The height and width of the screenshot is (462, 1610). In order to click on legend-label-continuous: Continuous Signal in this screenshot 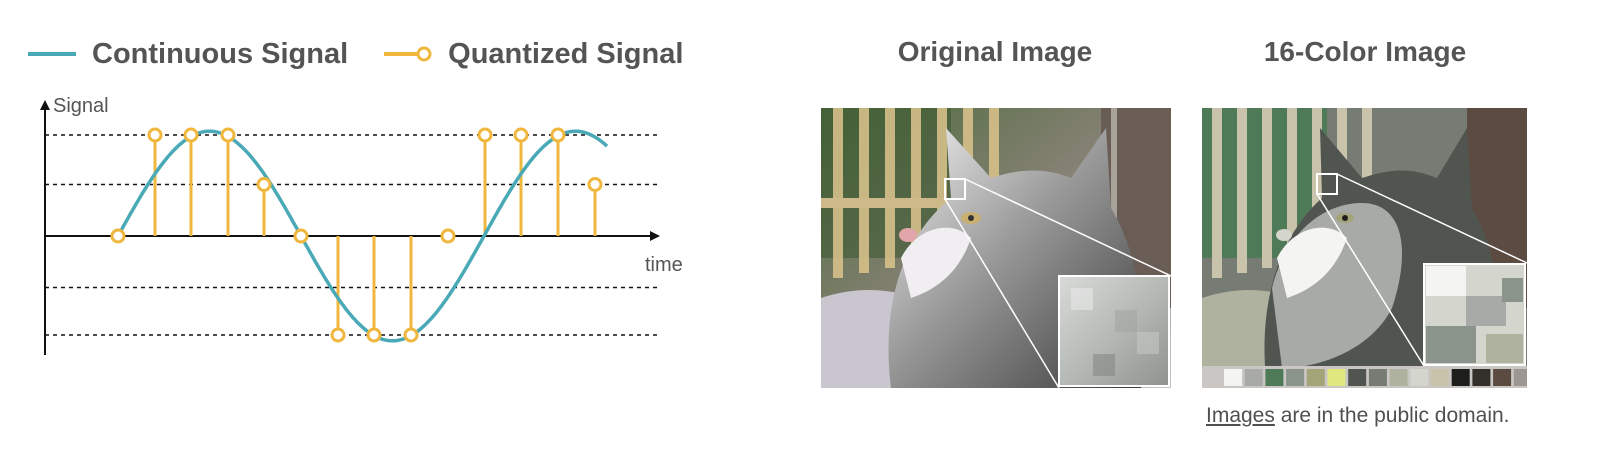, I will do `click(220, 53)`.